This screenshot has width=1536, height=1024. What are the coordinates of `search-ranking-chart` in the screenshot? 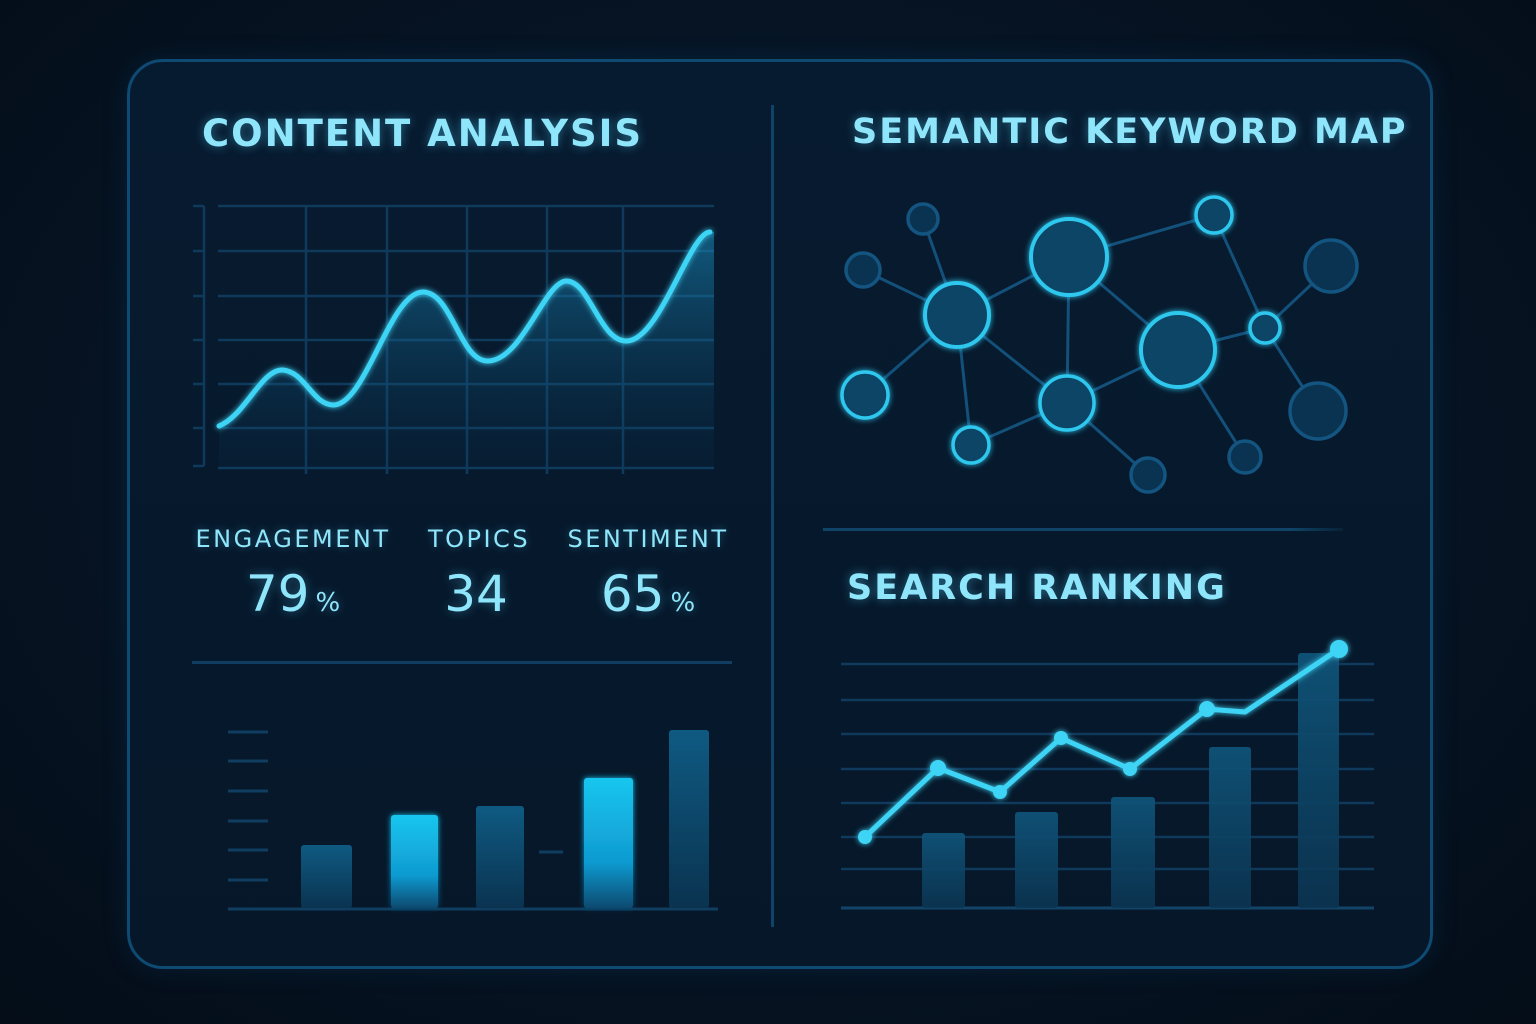 It's located at (1107, 775).